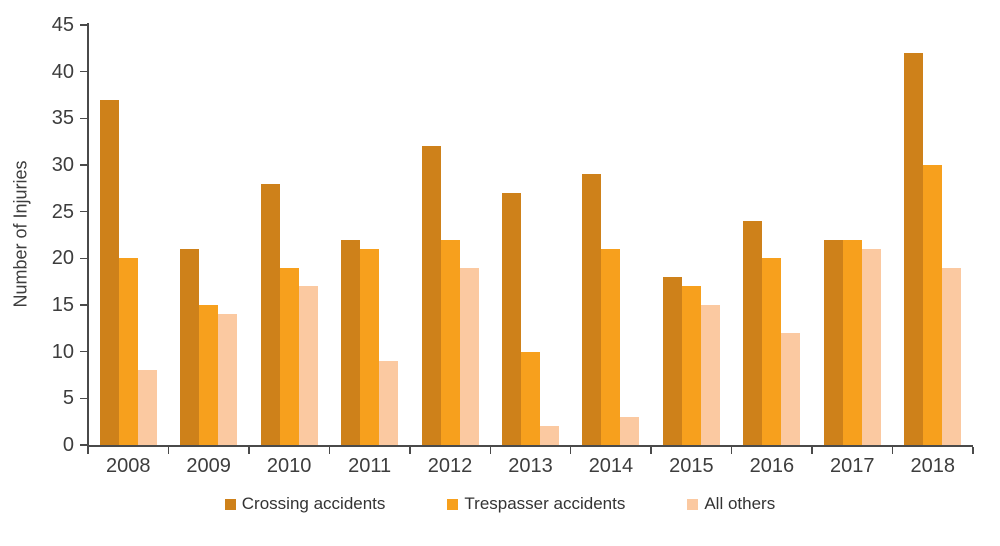 Image resolution: width=1000 pixels, height=546 pixels. I want to click on y-tick-label: 35, so click(62, 118).